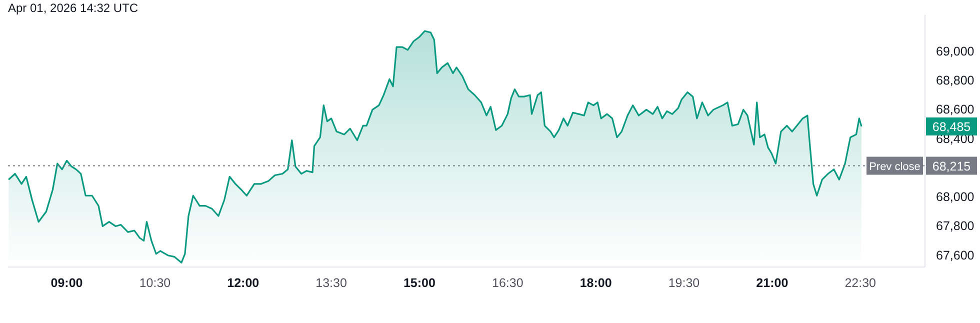 This screenshot has width=980, height=323. What do you see at coordinates (894, 166) in the screenshot?
I see `ref-line-label: Prev close` at bounding box center [894, 166].